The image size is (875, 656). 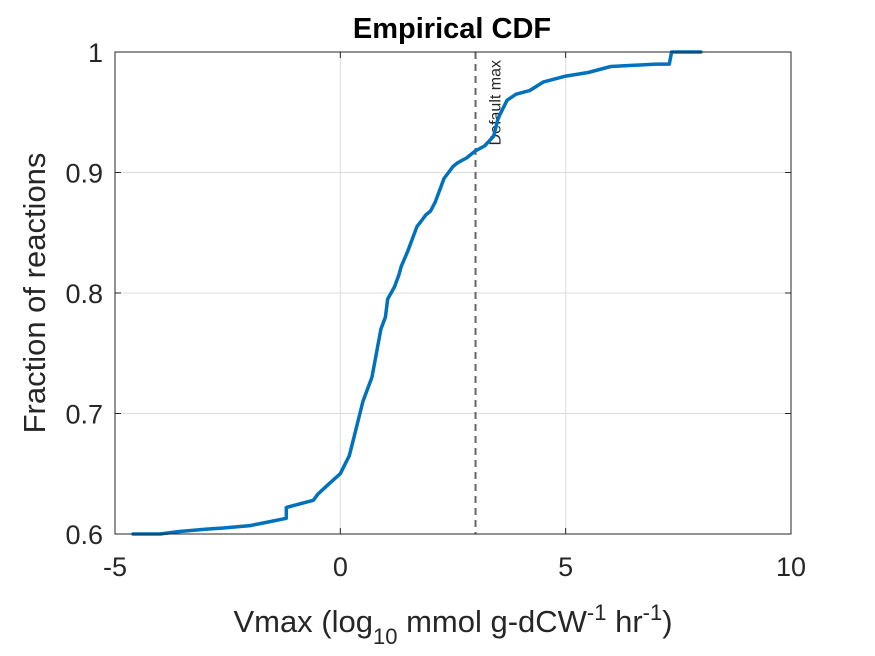 What do you see at coordinates (452, 29) in the screenshot?
I see `chart-title: Empirical CDF` at bounding box center [452, 29].